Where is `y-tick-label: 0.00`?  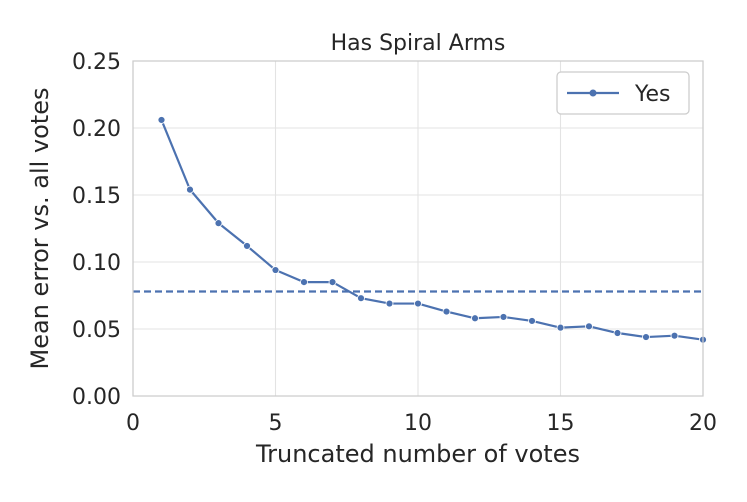
y-tick-label: 0.00 is located at coordinates (96, 397).